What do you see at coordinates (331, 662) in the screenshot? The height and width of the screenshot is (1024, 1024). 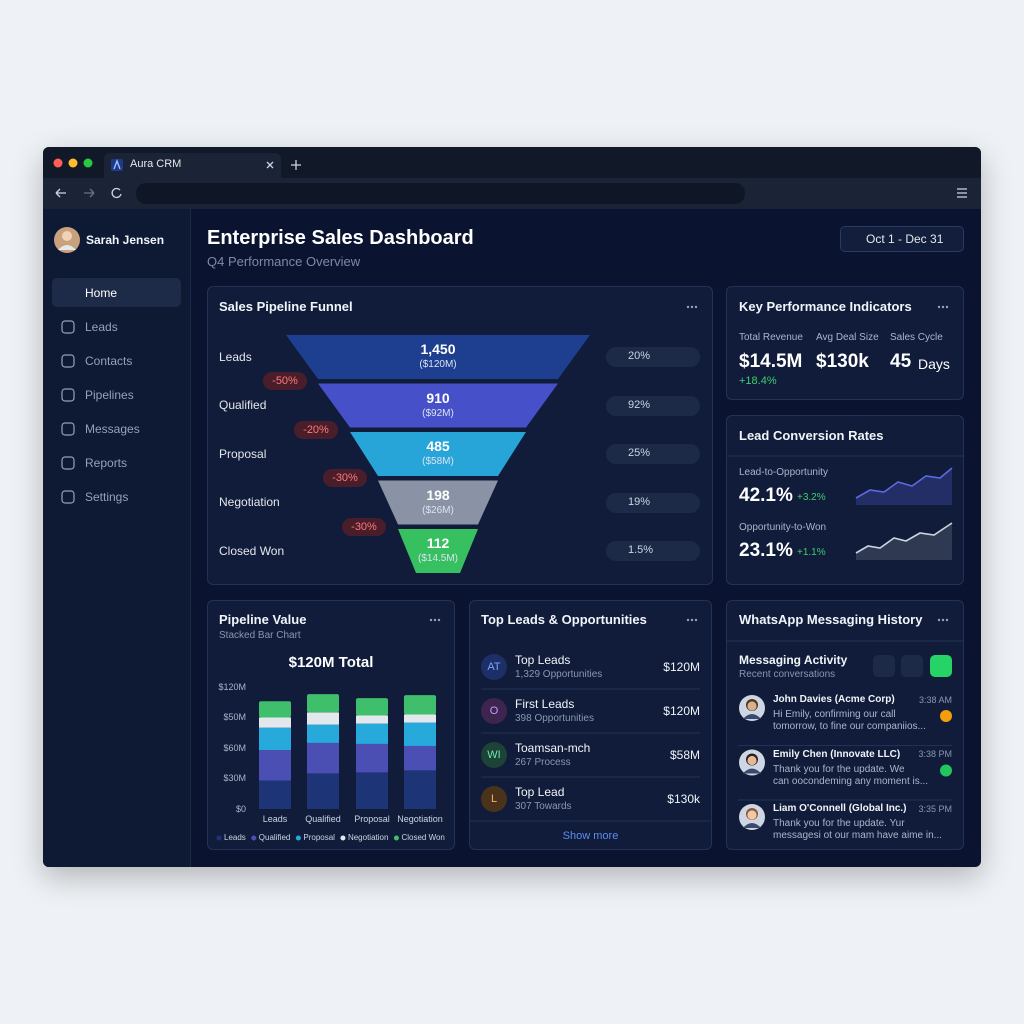 I see `chart-total: $120M Total` at bounding box center [331, 662].